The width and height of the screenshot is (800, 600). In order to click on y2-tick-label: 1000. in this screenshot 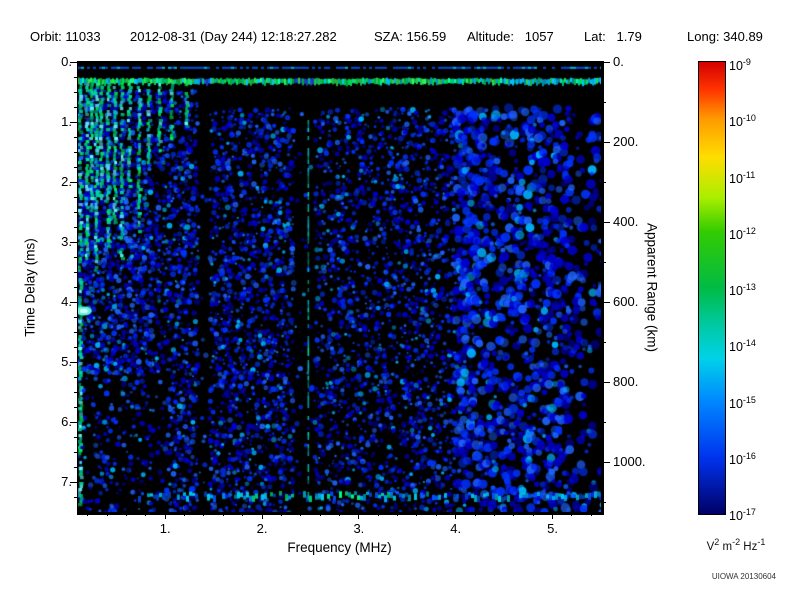, I will do `click(629, 461)`.